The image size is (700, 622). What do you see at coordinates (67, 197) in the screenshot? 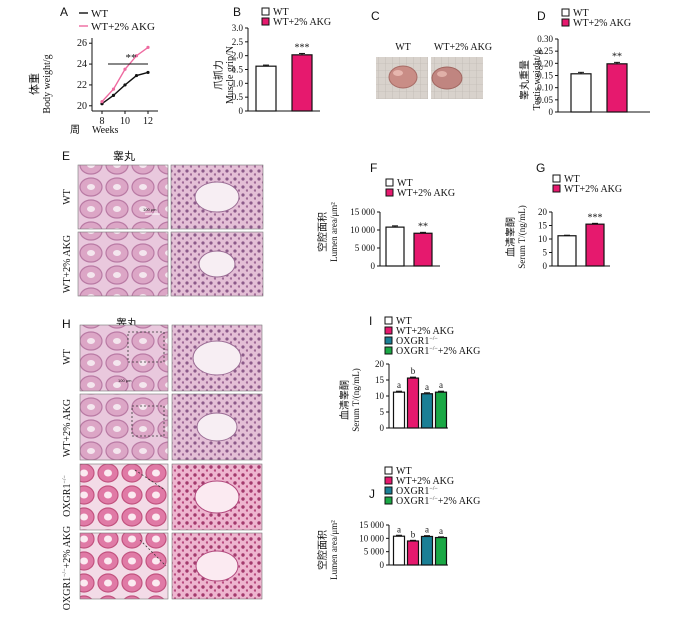
I see `e-row-wt: WT` at bounding box center [67, 197].